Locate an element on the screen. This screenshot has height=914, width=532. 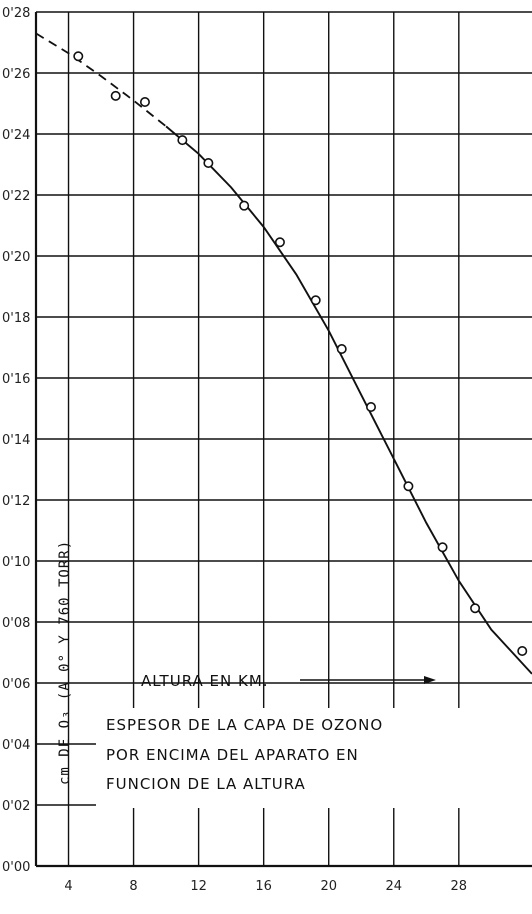
x-tick-label: 24 is located at coordinates (393, 886).